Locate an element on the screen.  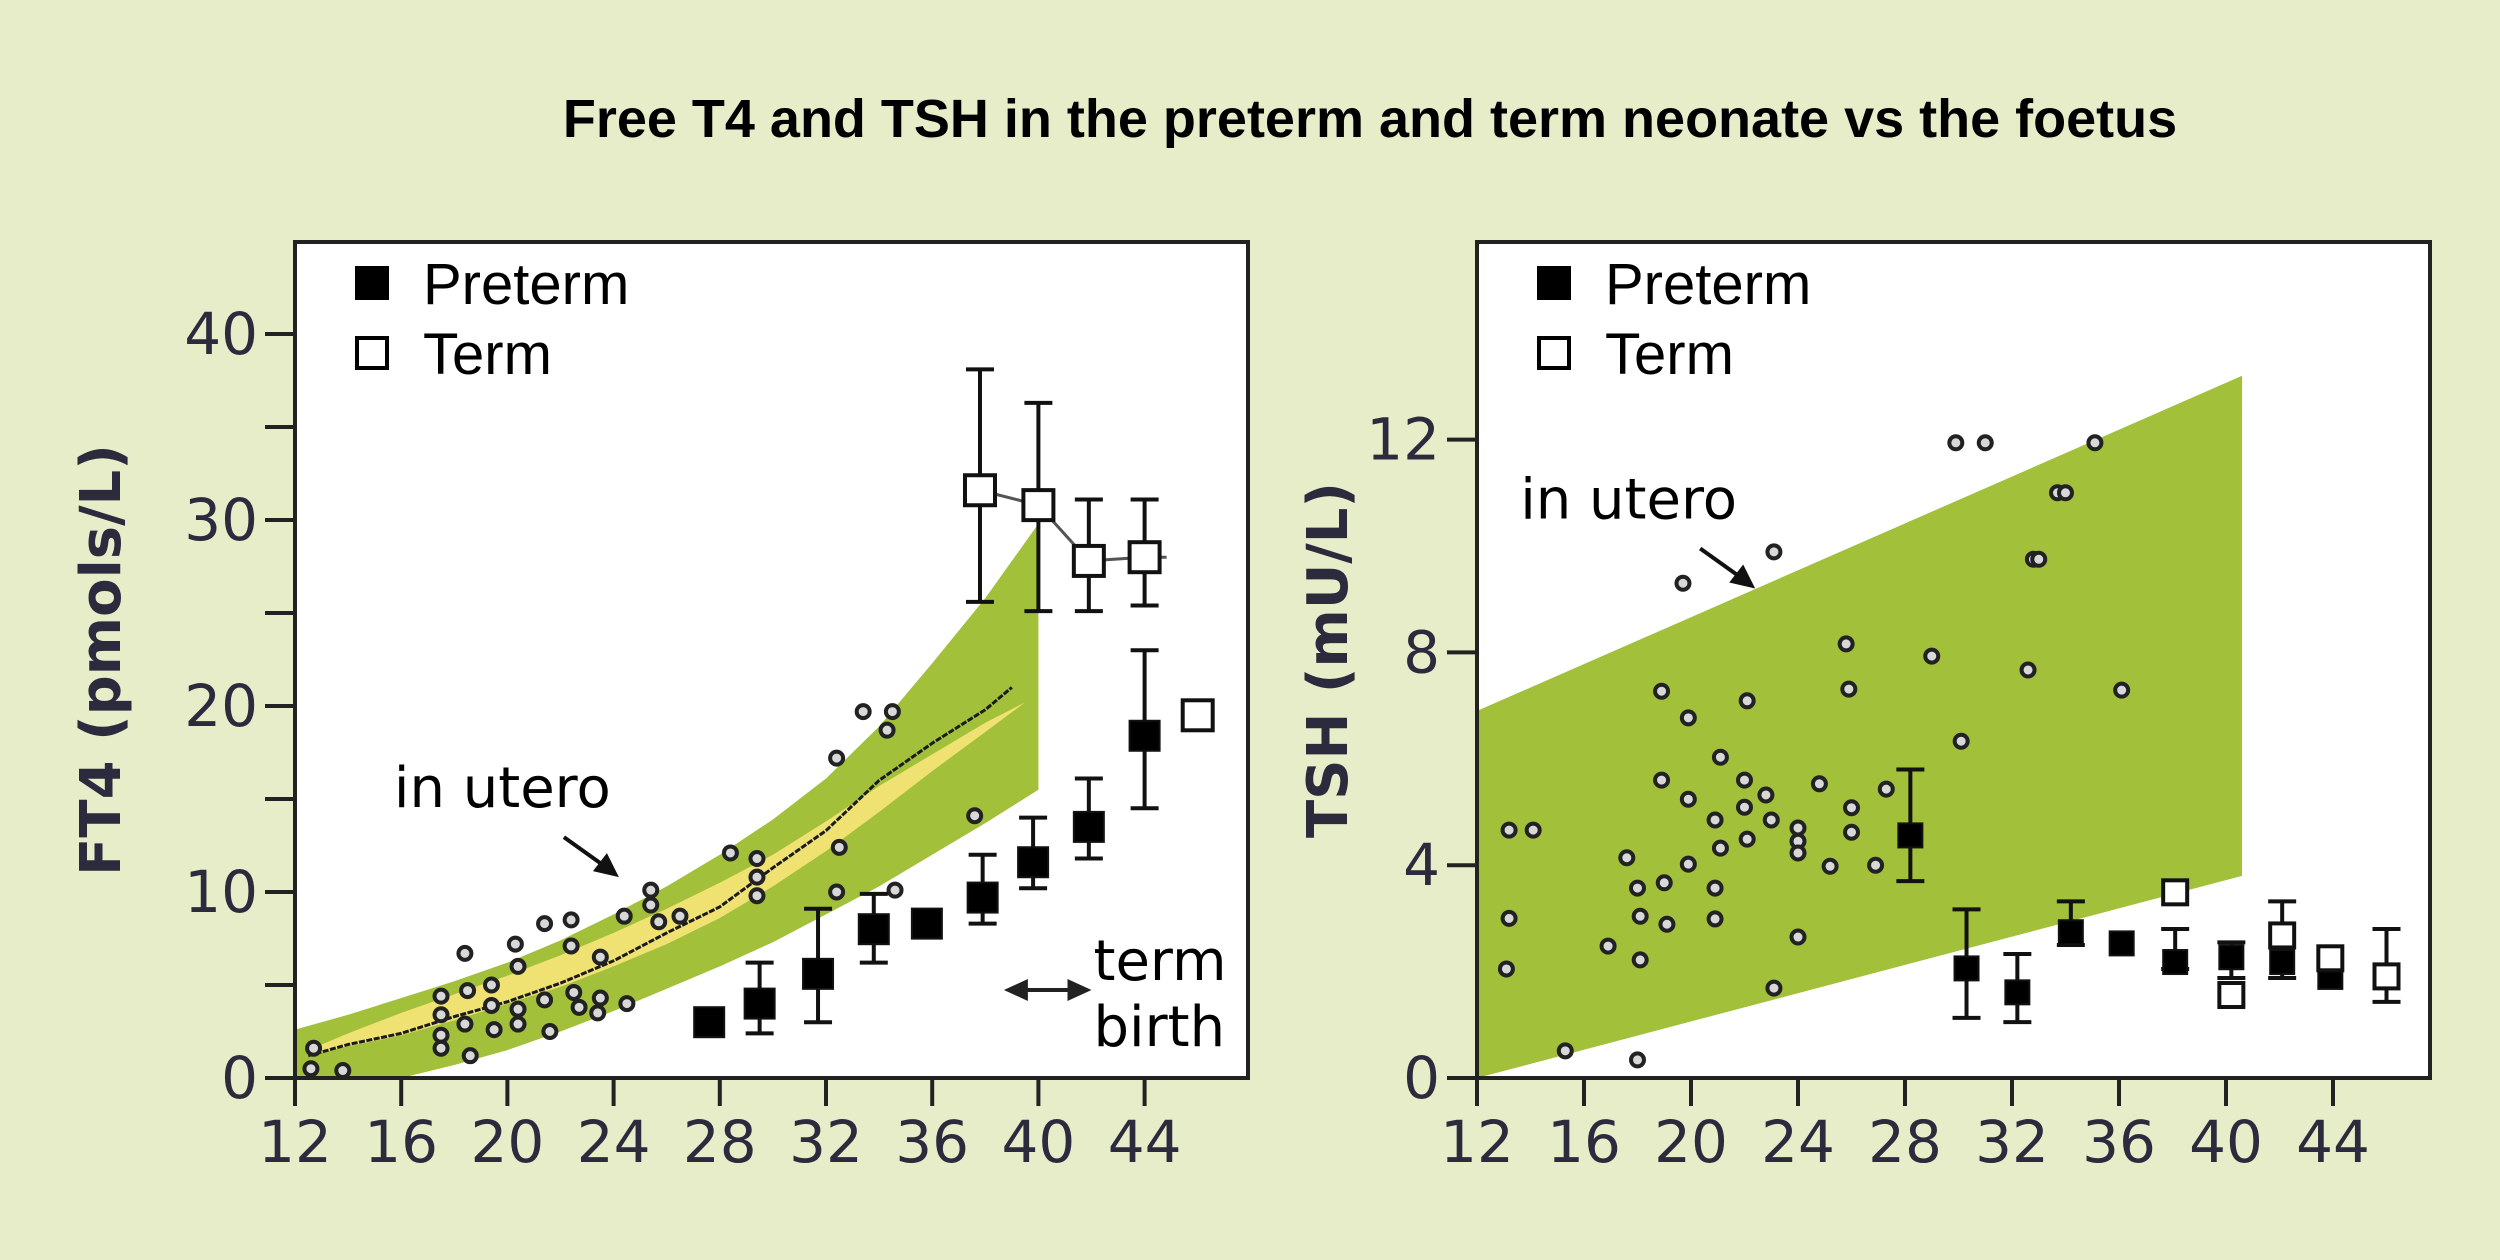
y-tick-label: 4 is located at coordinates (1421, 865).